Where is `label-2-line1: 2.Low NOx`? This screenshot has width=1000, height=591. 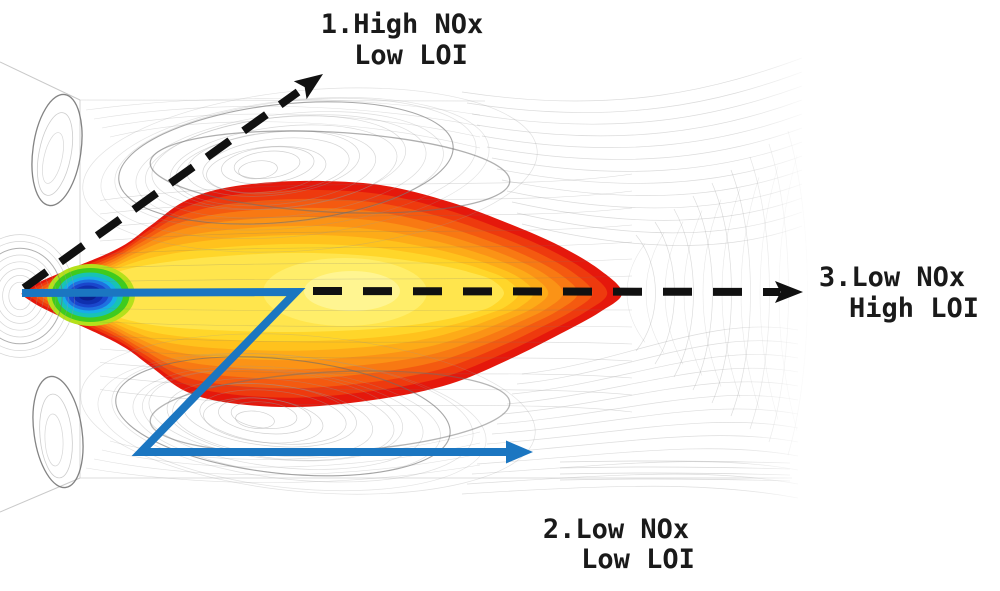
label-2-line1: 2.Low NOx is located at coordinates (616, 529).